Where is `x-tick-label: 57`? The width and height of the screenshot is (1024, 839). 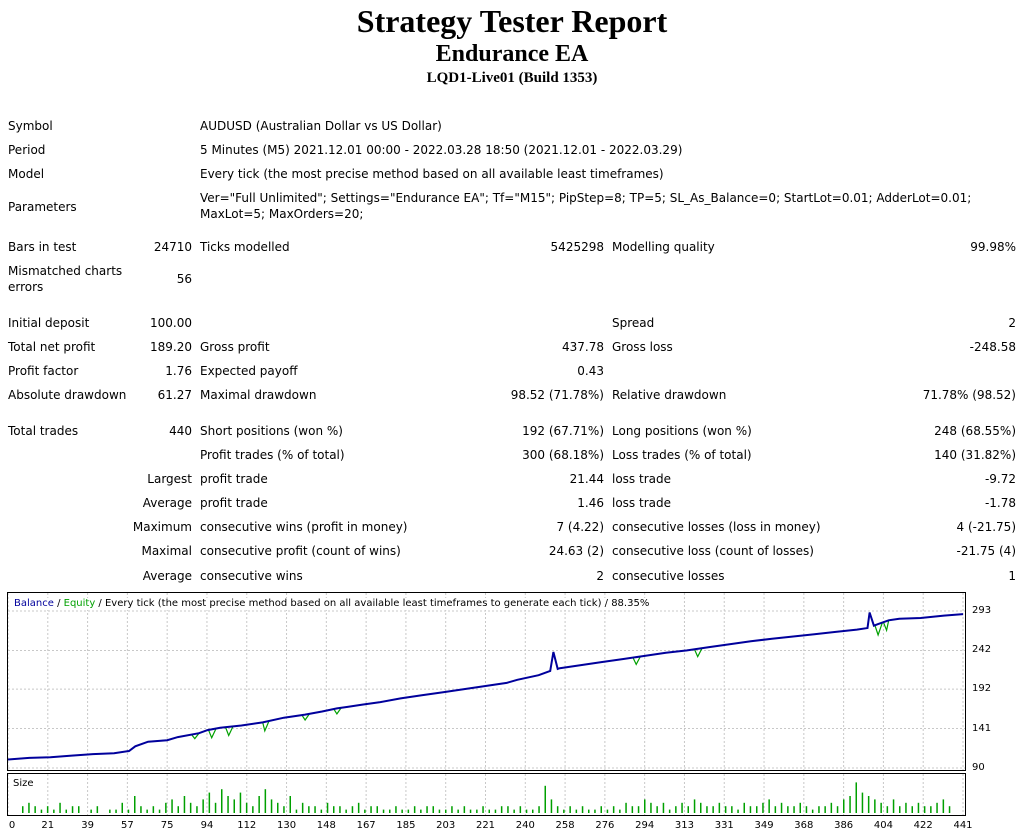 x-tick-label: 57 is located at coordinates (127, 825).